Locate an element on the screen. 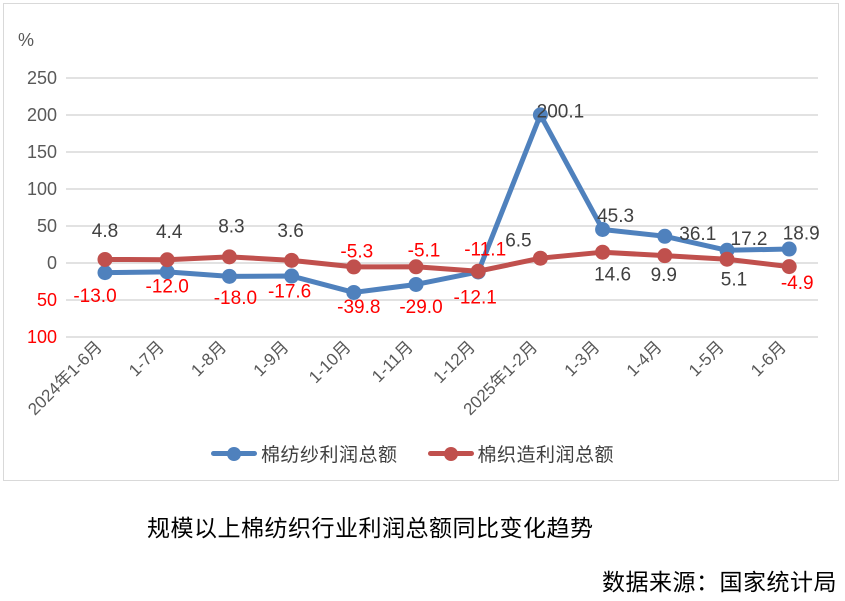 This screenshot has width=845, height=601. data-point-label: -5.1 is located at coordinates (424, 250).